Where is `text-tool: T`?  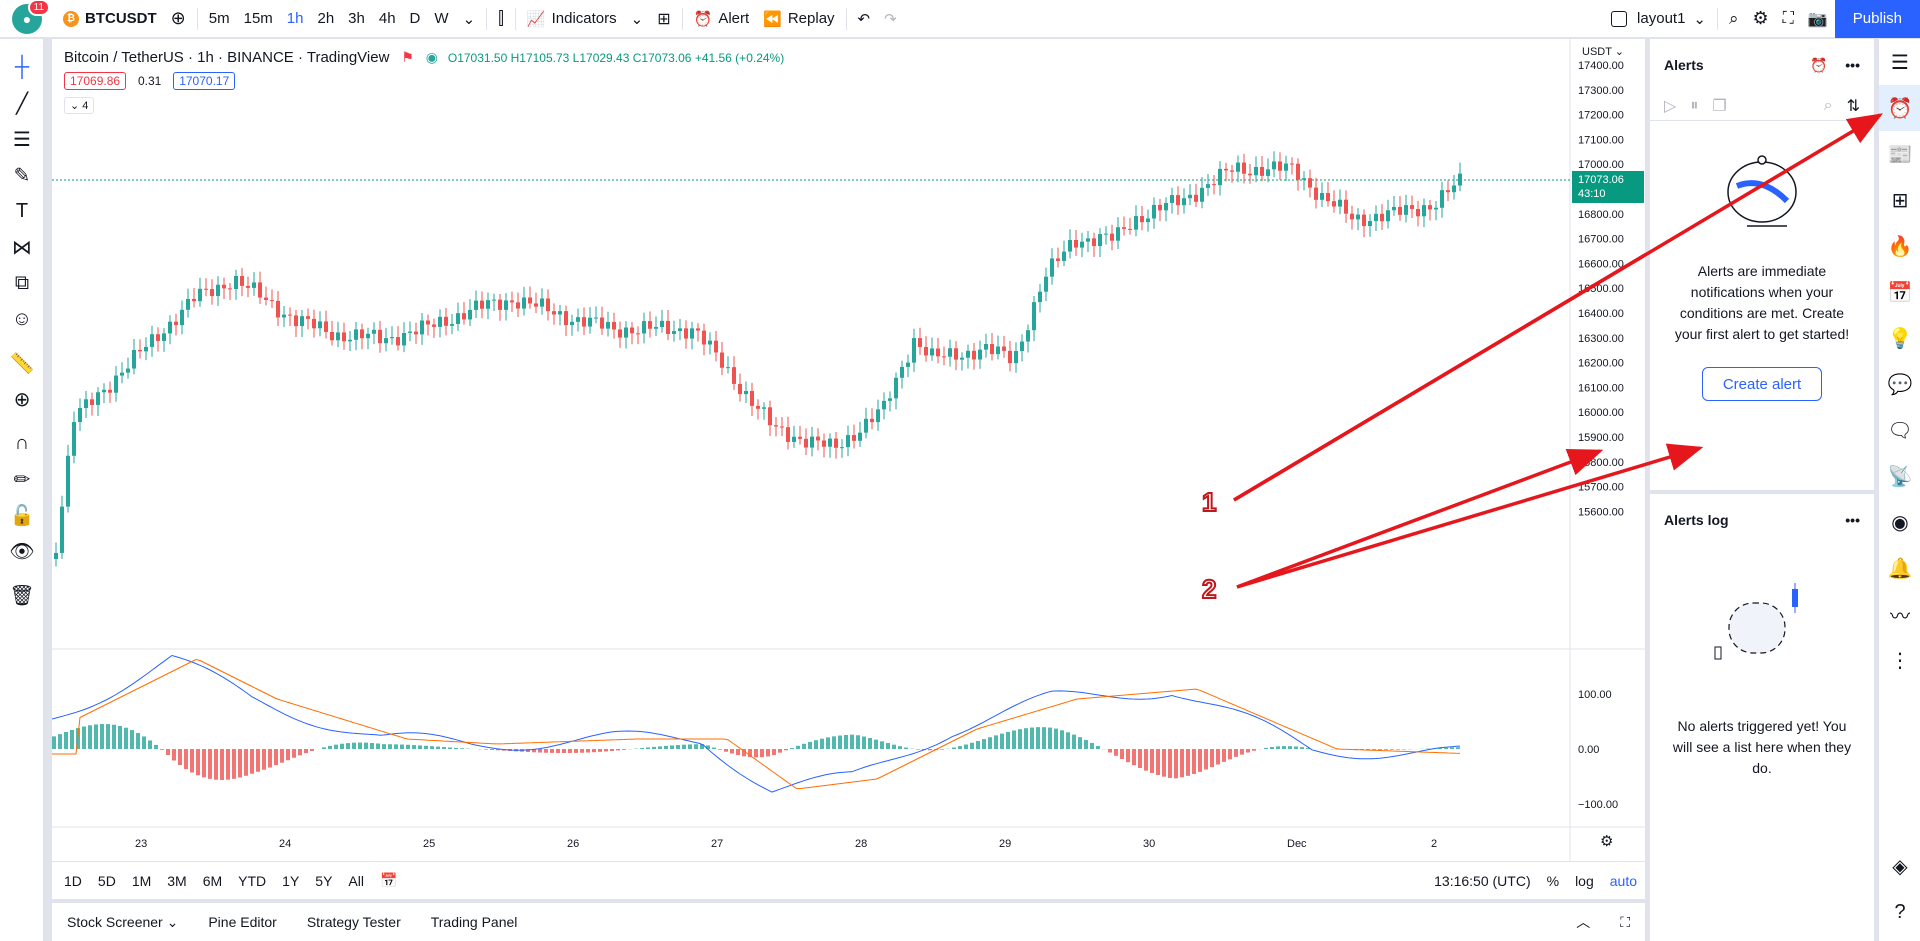
text-tool: T is located at coordinates (22, 211).